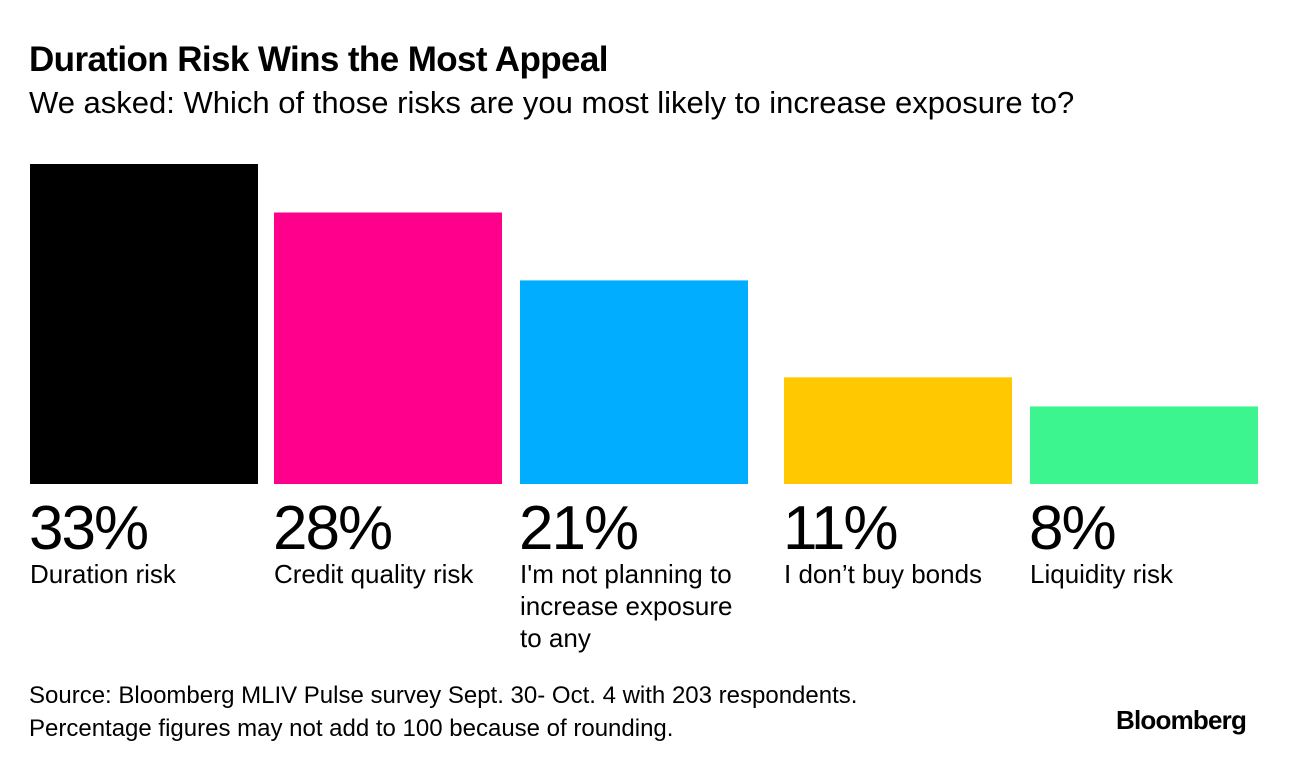  Describe the element at coordinates (626, 574) in the screenshot. I see `category-label-line: I'm not planning to` at that location.